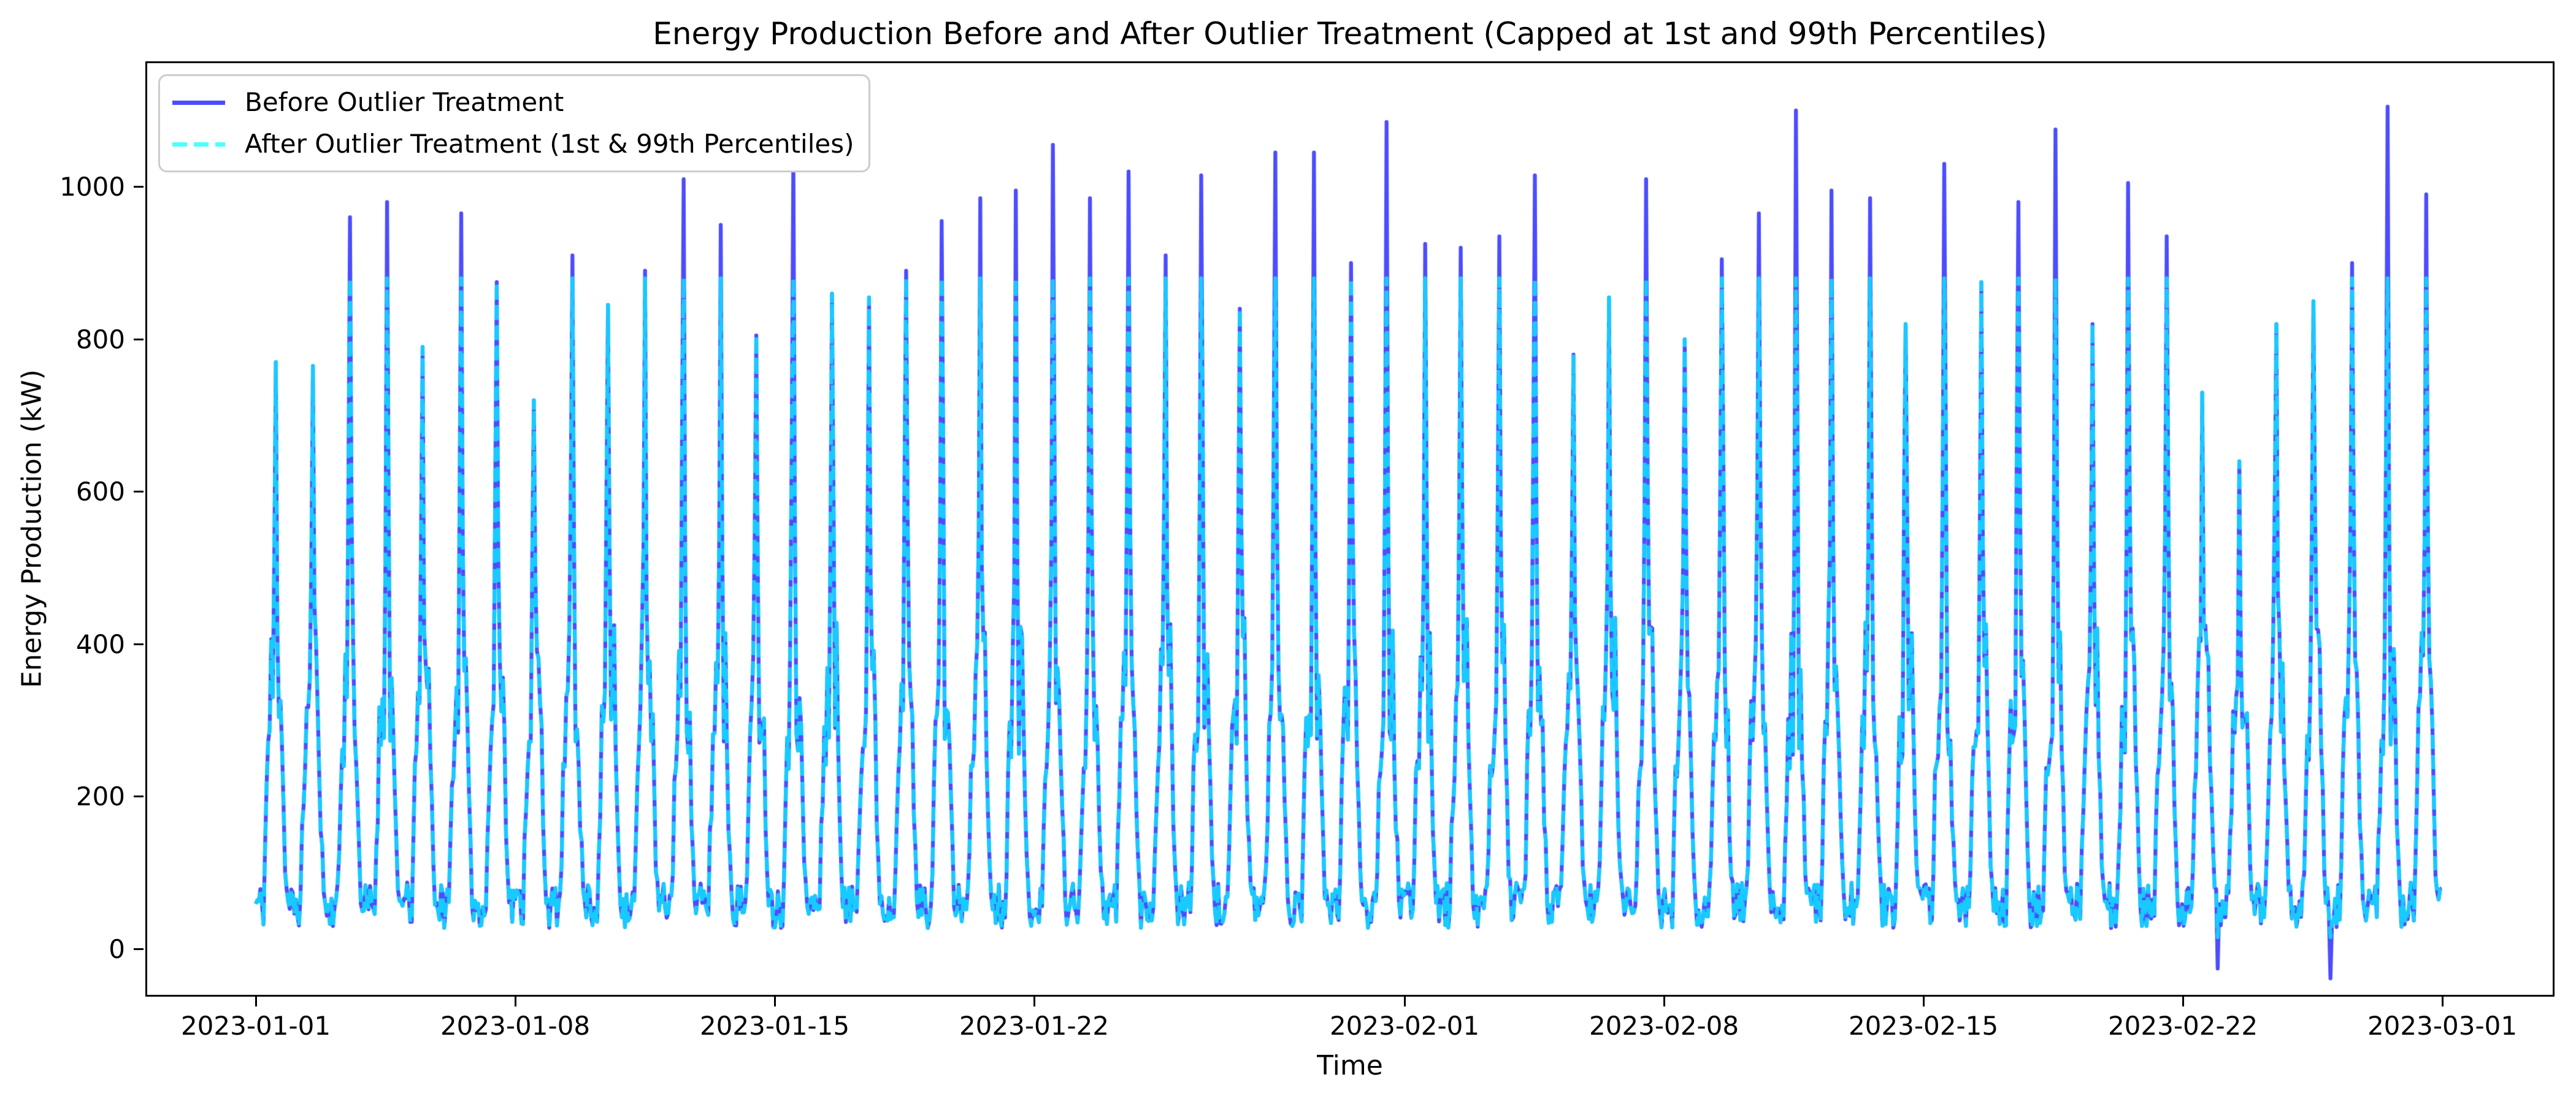  I want to click on x-tick-label: 2023-01-01, so click(255, 1026).